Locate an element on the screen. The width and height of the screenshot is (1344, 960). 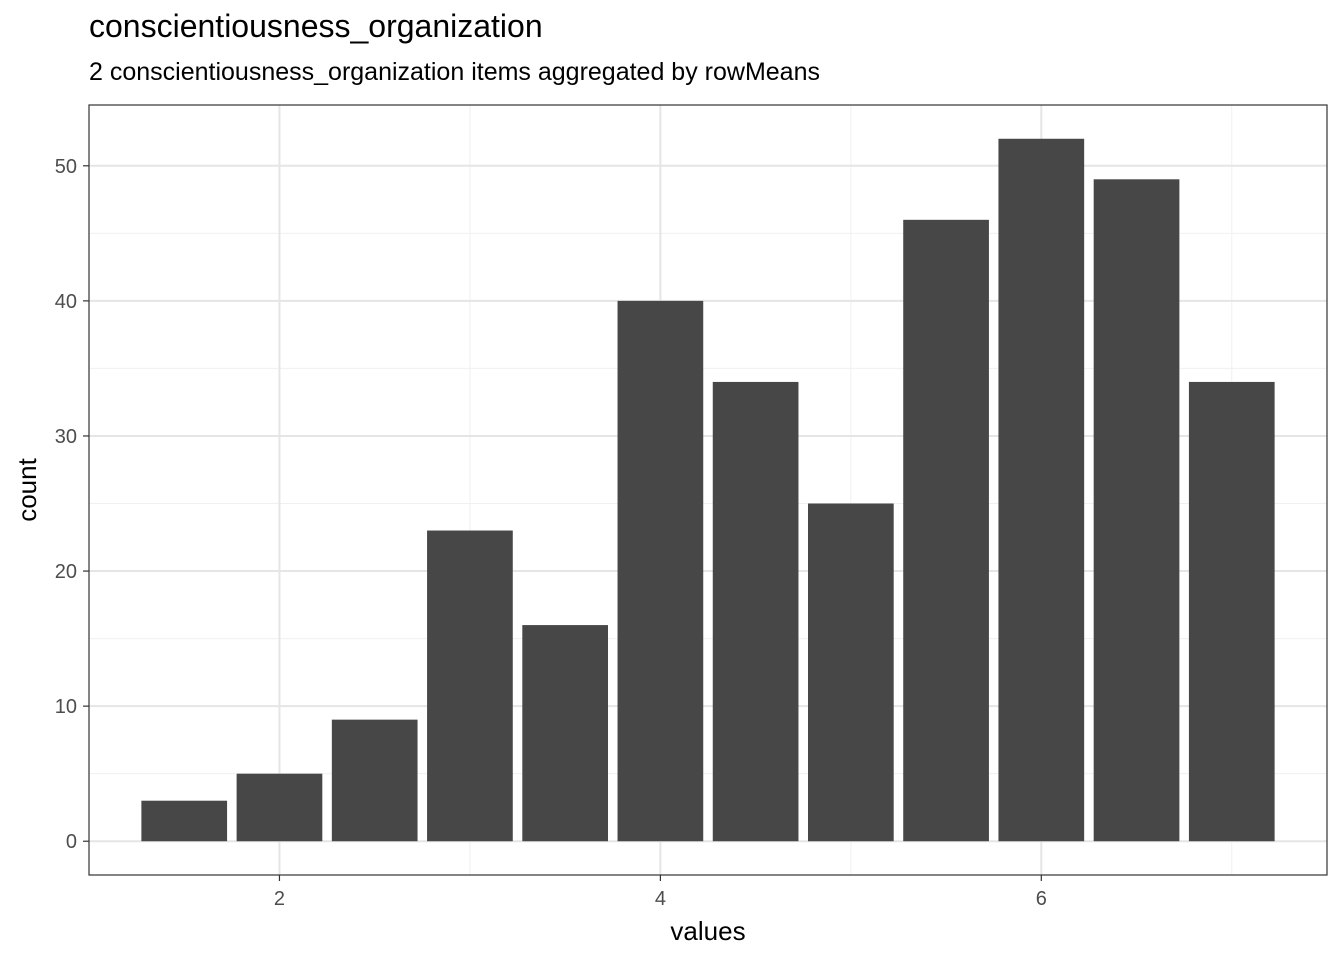
x-tick-label: 6 is located at coordinates (1041, 899).